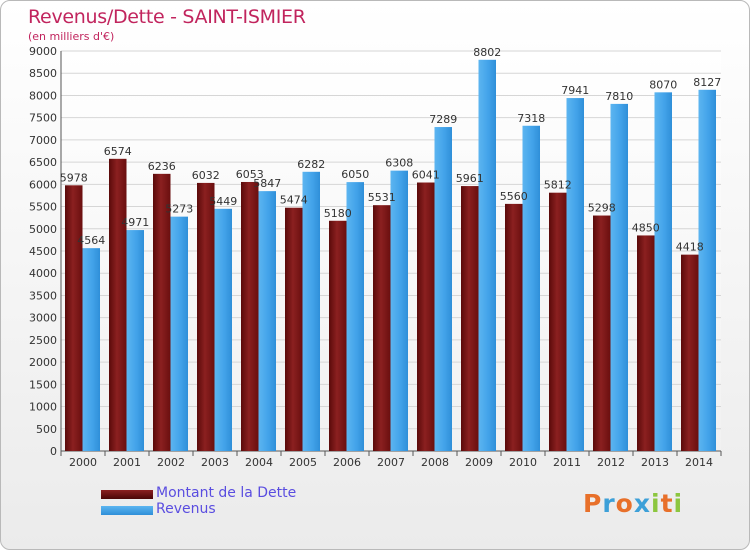 The height and width of the screenshot is (550, 750). Describe the element at coordinates (43, 73) in the screenshot. I see `y-tick-label: 8500` at that location.